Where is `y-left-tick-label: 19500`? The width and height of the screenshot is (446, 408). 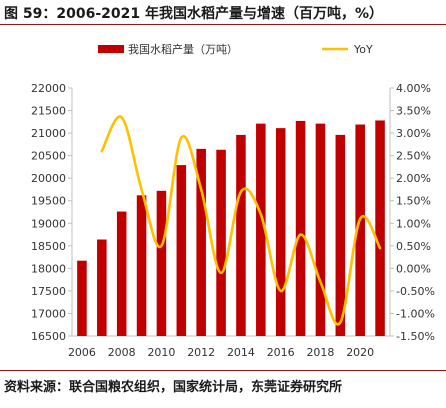 y-left-tick-label: 19500 is located at coordinates (48, 201).